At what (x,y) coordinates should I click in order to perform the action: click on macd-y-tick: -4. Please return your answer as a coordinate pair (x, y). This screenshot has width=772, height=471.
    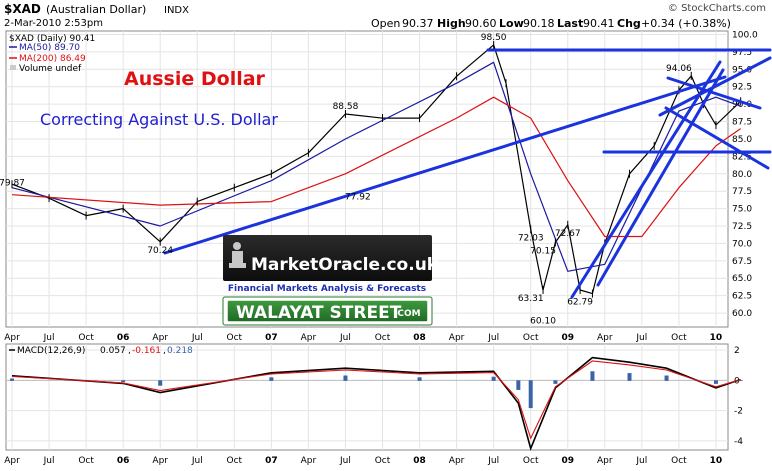
    Looking at the image, I should click on (738, 442).